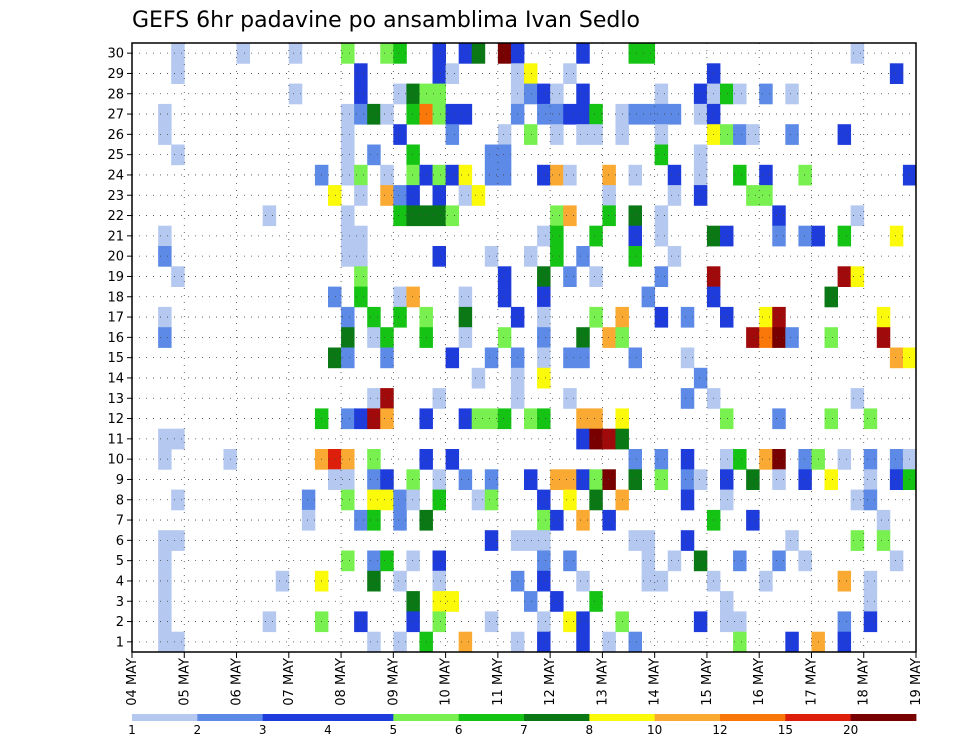  What do you see at coordinates (374, 155) in the screenshot?
I see `cell-m25-t18` at bounding box center [374, 155].